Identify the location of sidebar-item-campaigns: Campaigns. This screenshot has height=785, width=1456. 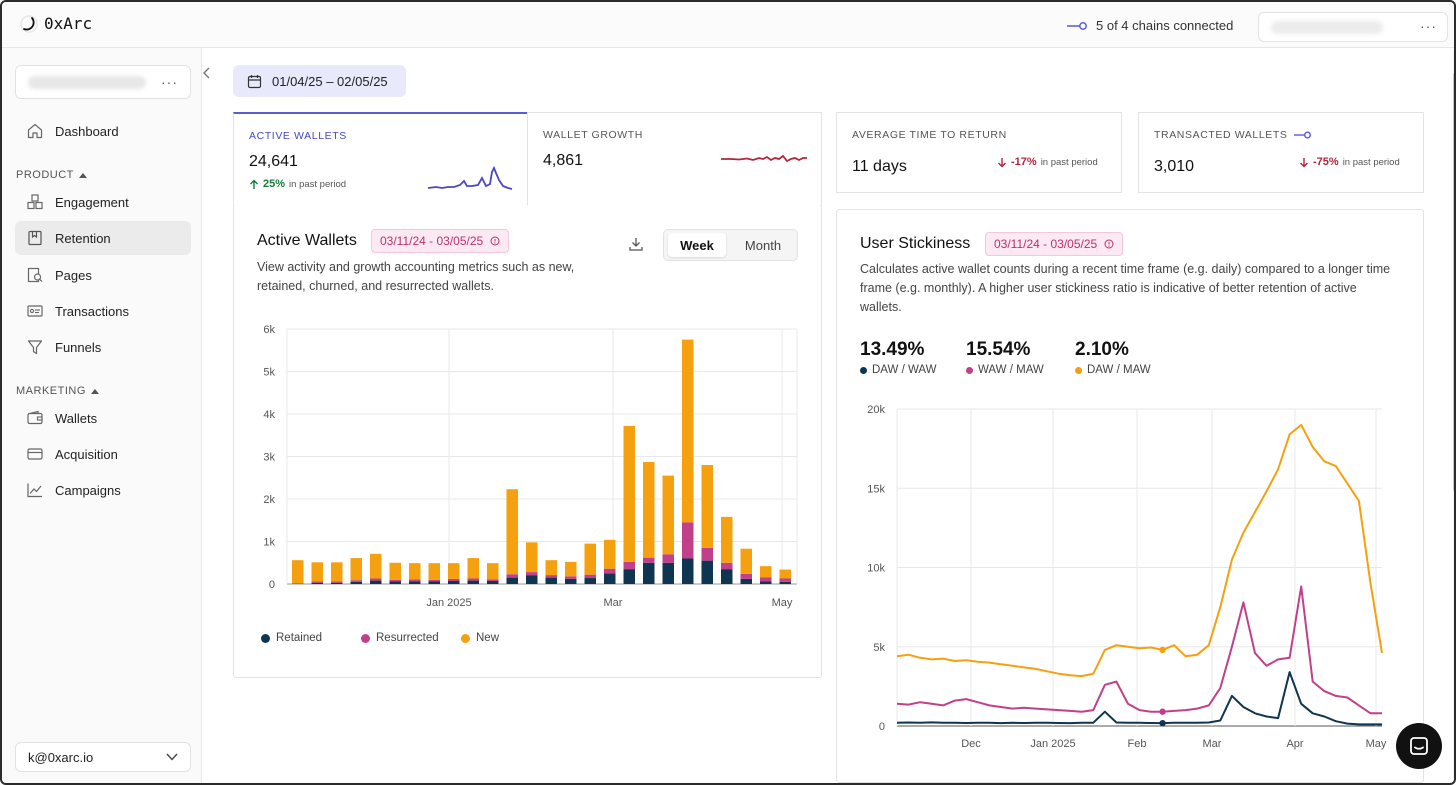
(103, 490).